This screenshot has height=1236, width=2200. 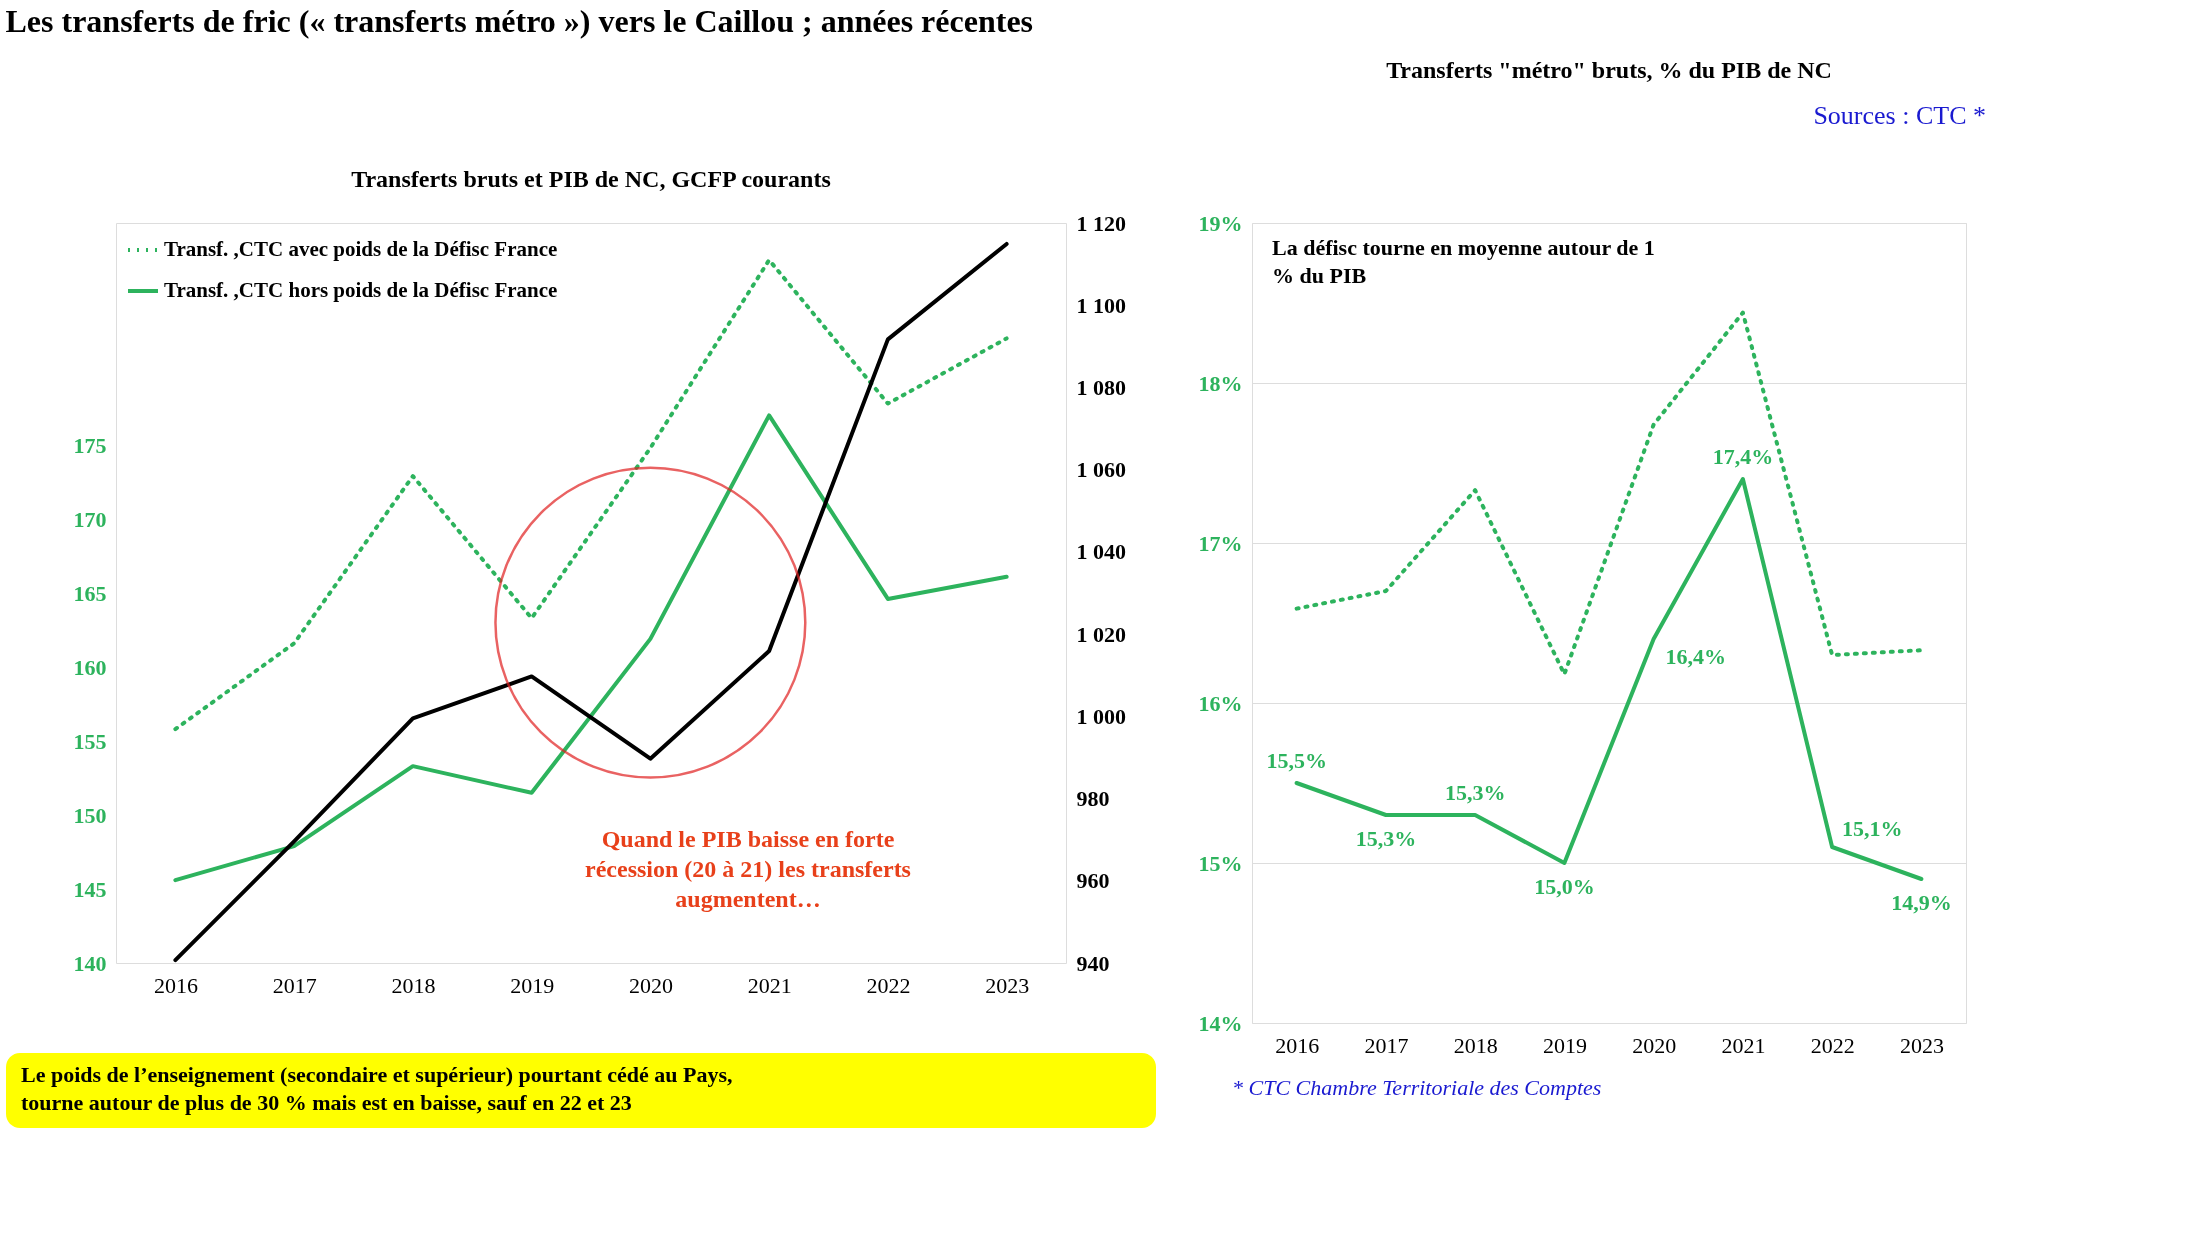 What do you see at coordinates (90, 963) in the screenshot?
I see `y-tick-label: 140` at bounding box center [90, 963].